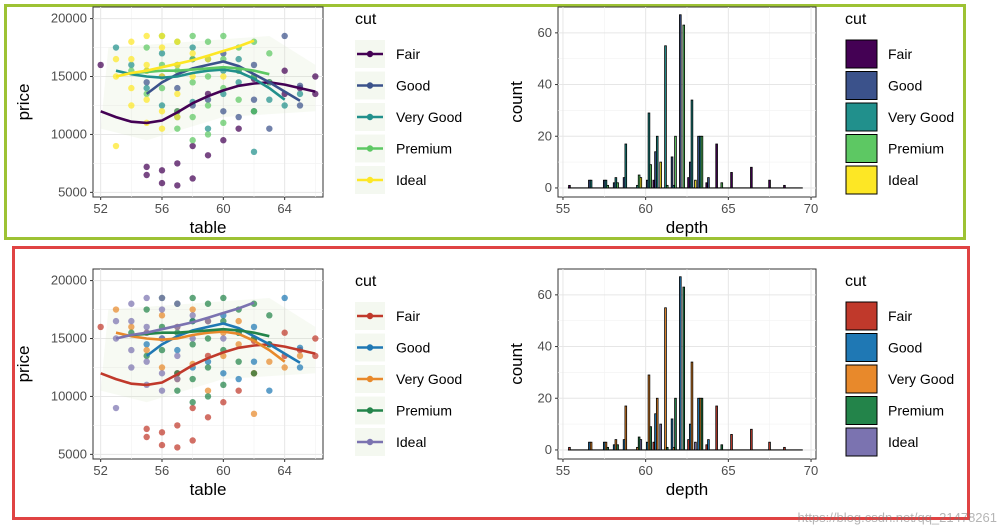 Image resolution: width=1005 pixels, height=531 pixels. What do you see at coordinates (424, 149) in the screenshot?
I see `scatter-legend-label: Premium` at bounding box center [424, 149].